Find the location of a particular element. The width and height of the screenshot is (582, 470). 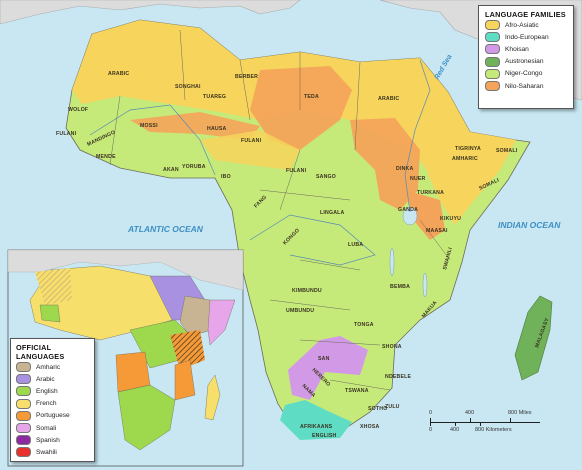

legend-label: Somali is located at coordinates (46, 428).